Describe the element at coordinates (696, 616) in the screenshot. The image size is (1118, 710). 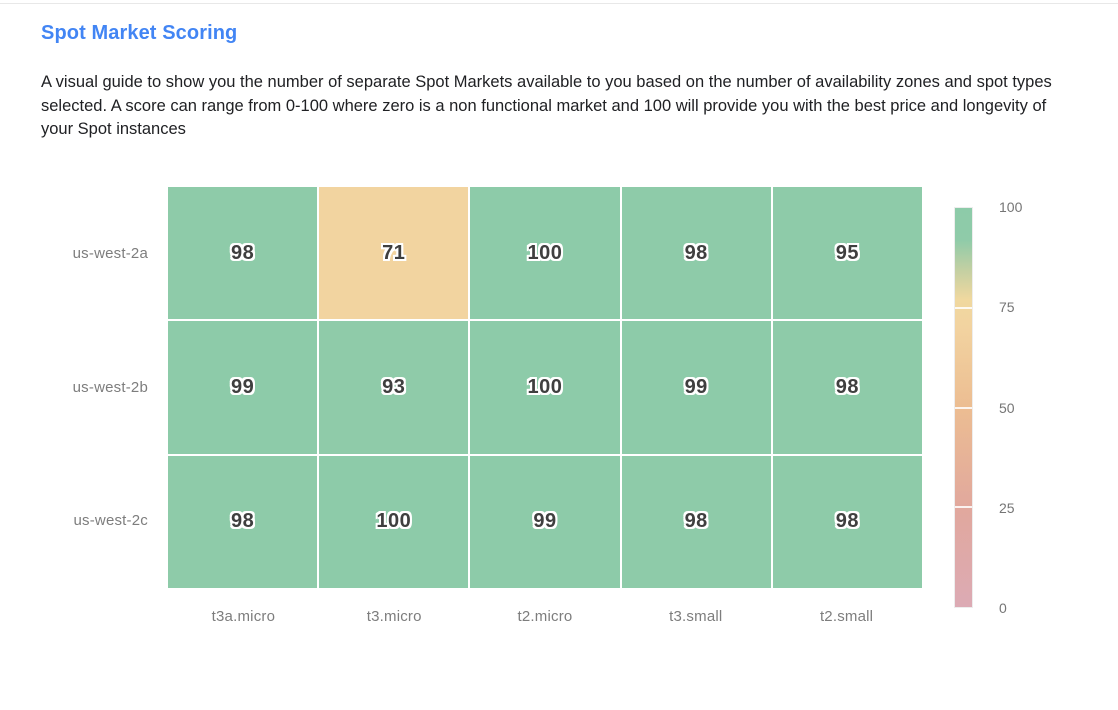
I see `x-axis-label: t3.small` at that location.